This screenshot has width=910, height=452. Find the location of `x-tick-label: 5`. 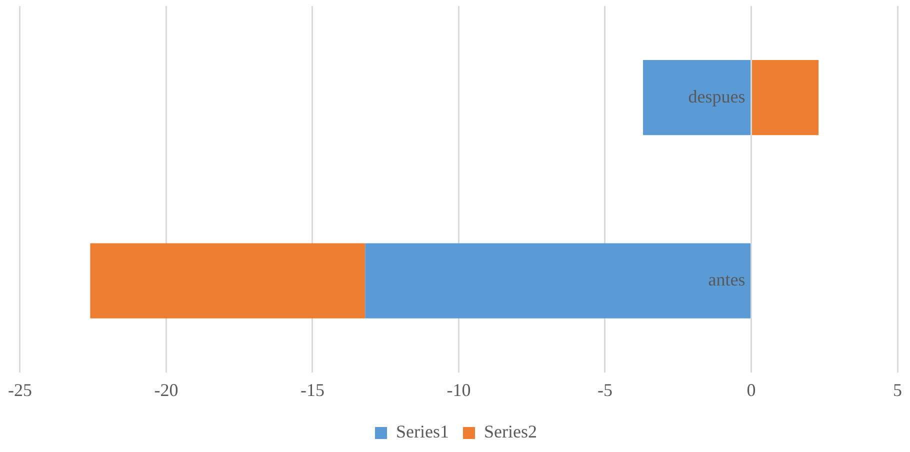

x-tick-label: 5 is located at coordinates (897, 390).